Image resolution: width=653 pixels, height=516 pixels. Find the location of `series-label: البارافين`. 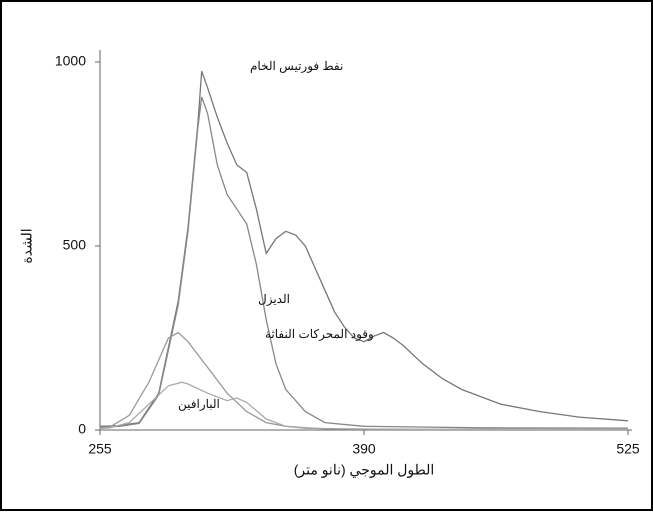

series-label: البارافين is located at coordinates (199, 404).